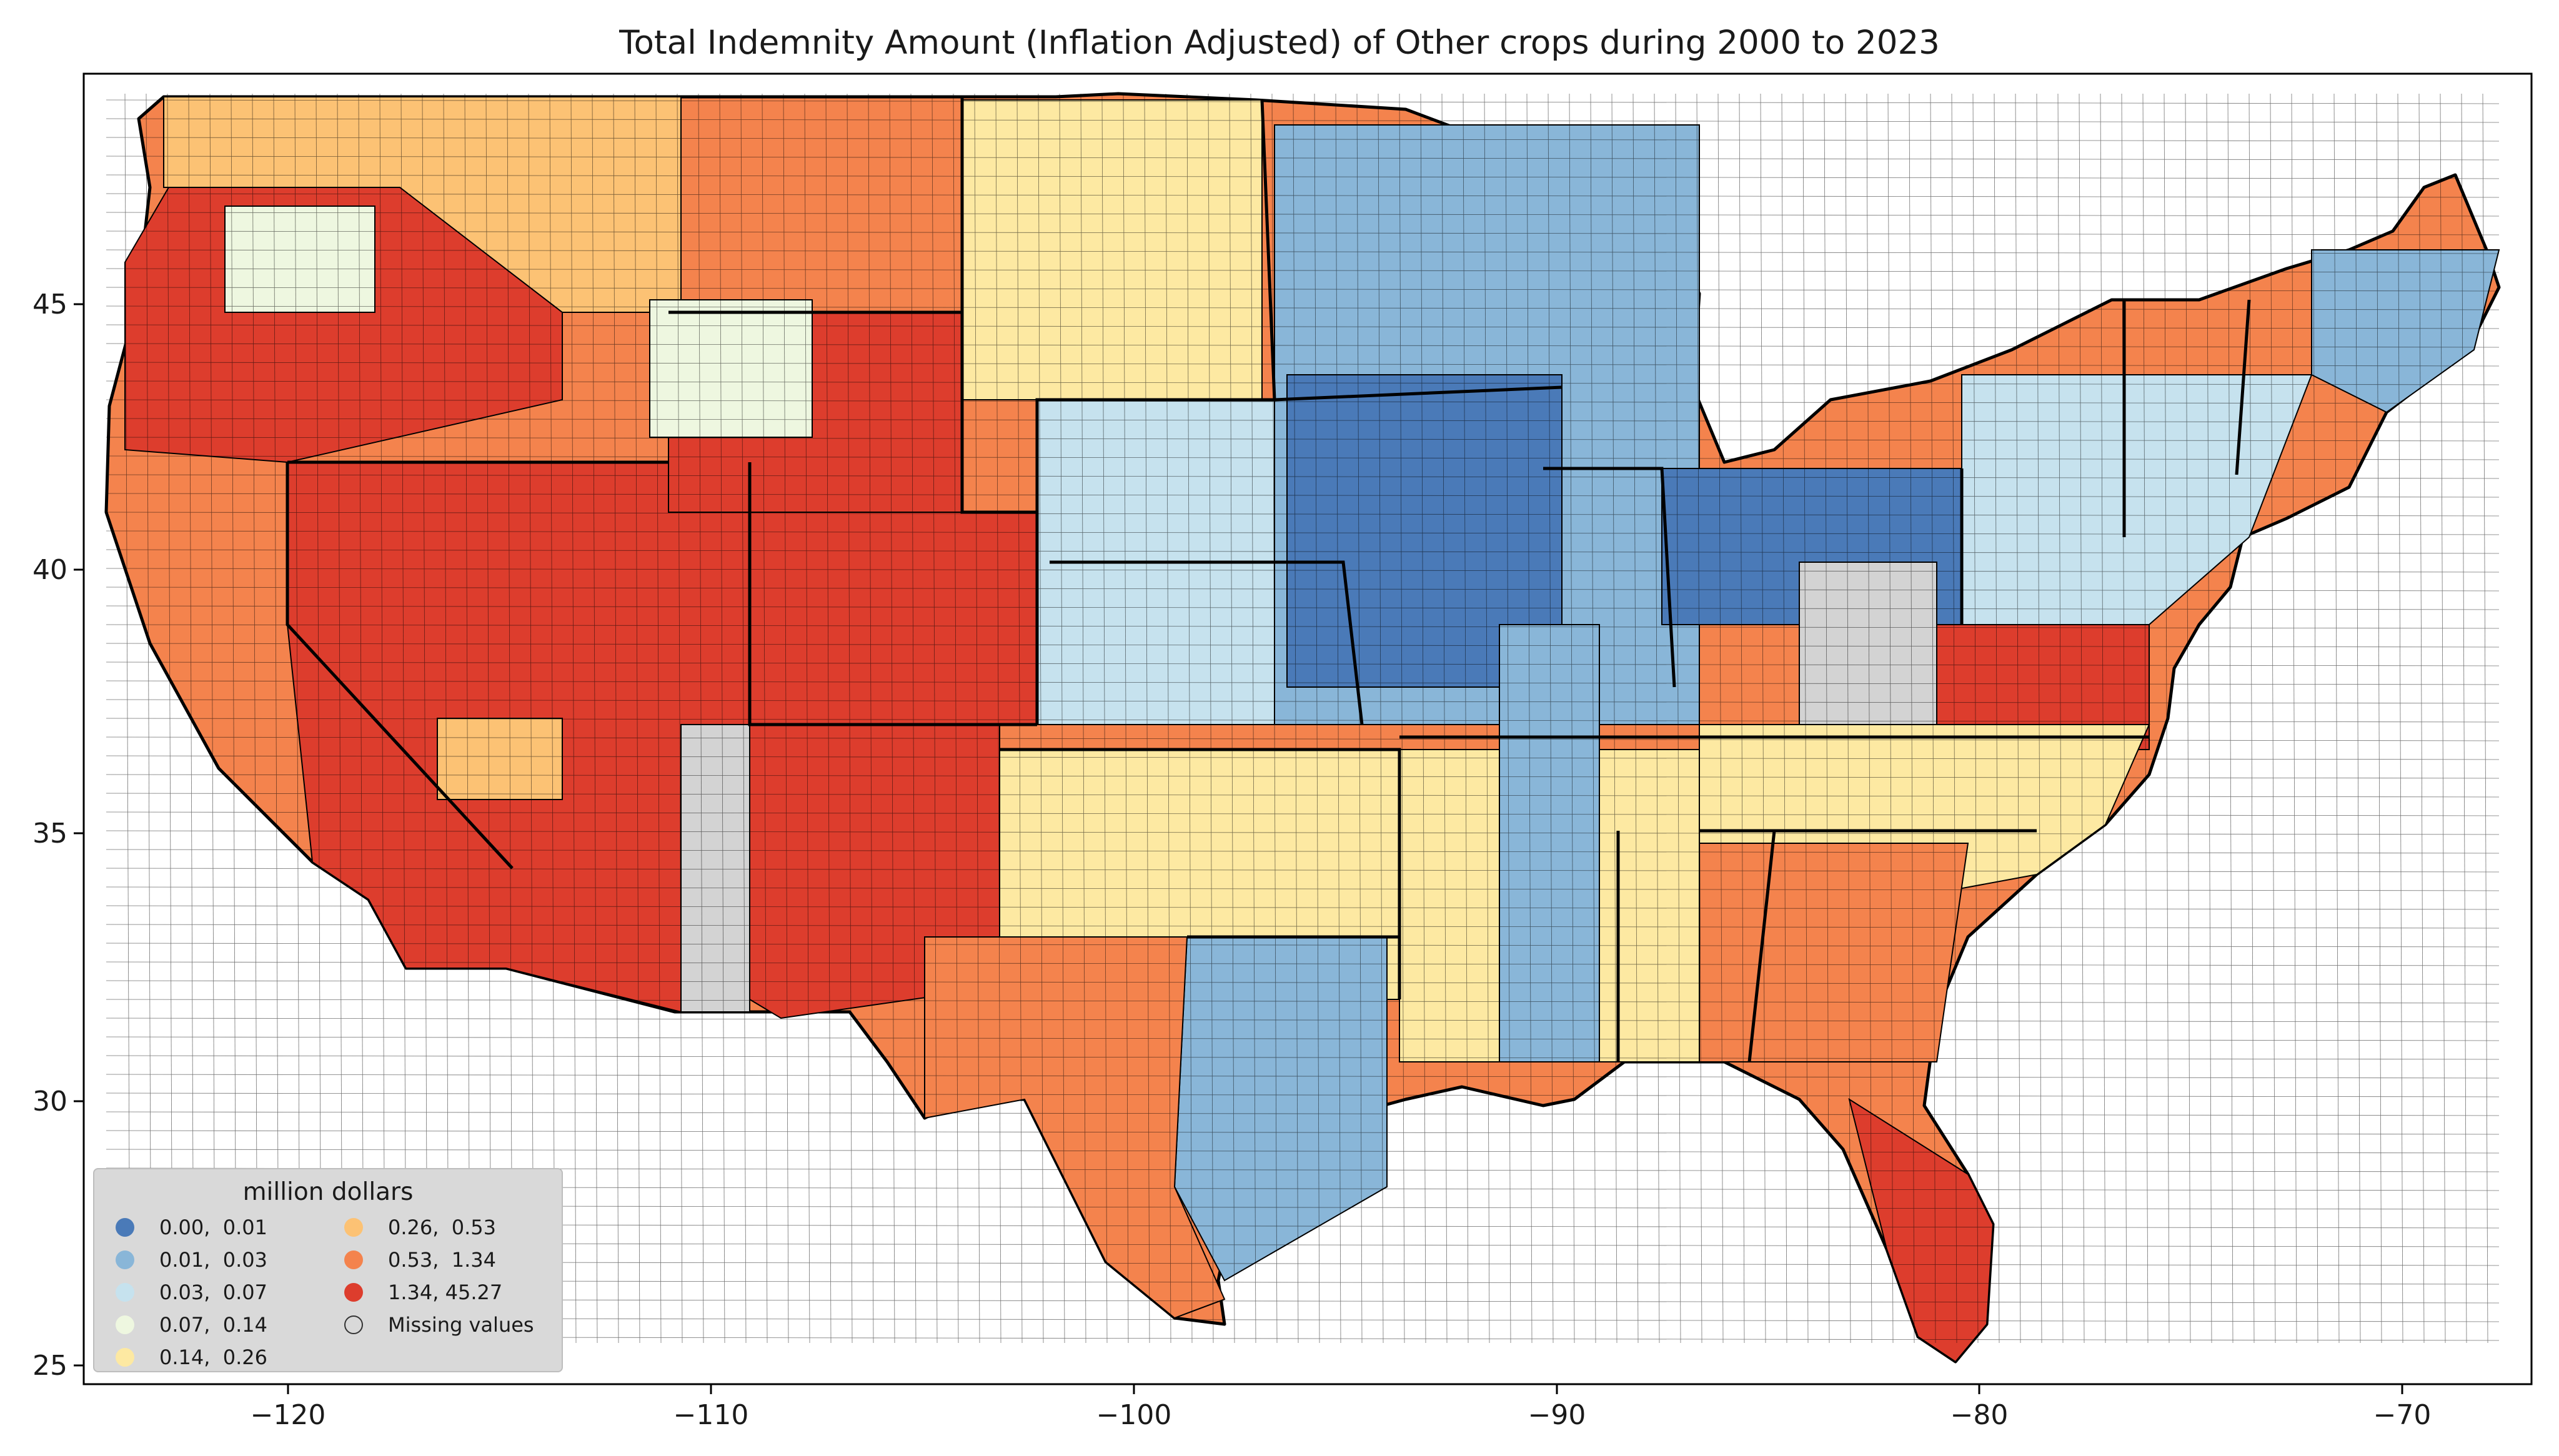 Image resolution: width=2559 pixels, height=1456 pixels. I want to click on legend-label: 0.07, 0.14, so click(214, 1325).